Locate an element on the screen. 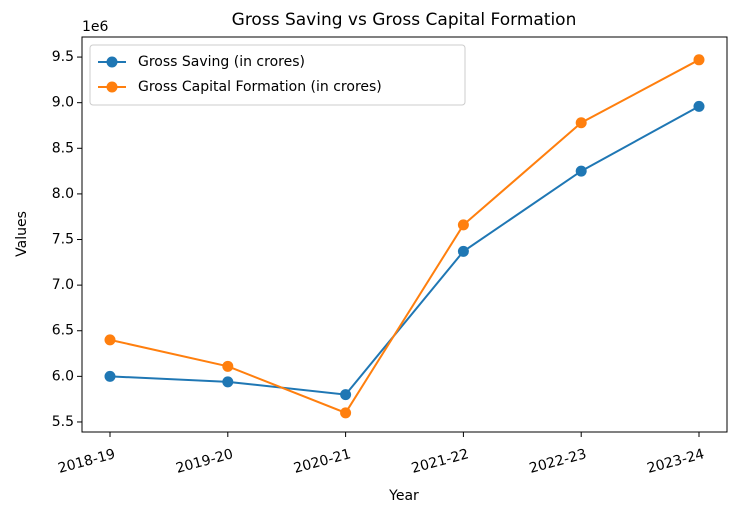 This screenshot has height=511, width=742. y-axis-label: Values is located at coordinates (22, 234).